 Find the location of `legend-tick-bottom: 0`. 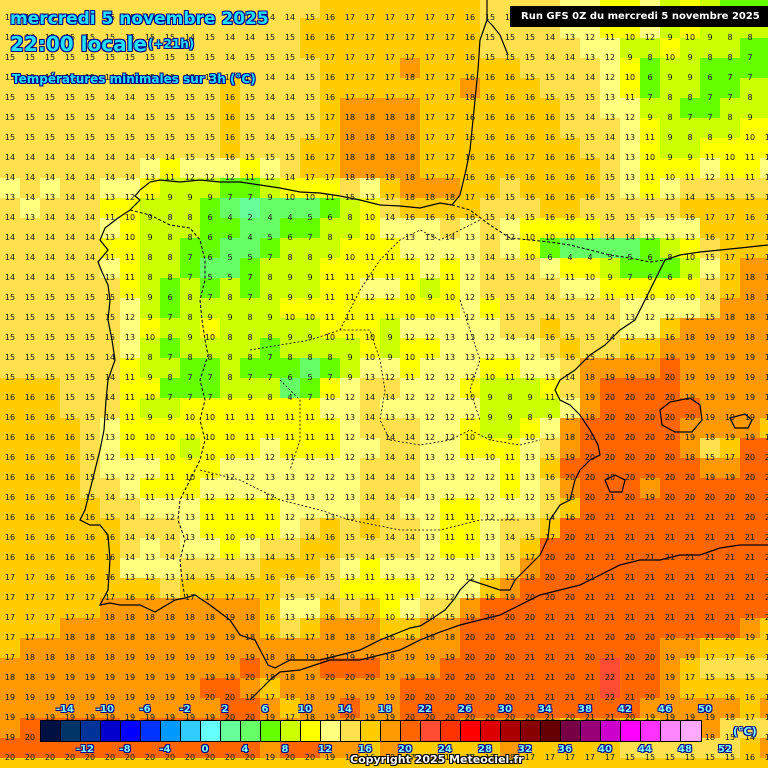

legend-tick-bottom: 0 is located at coordinates (205, 749).